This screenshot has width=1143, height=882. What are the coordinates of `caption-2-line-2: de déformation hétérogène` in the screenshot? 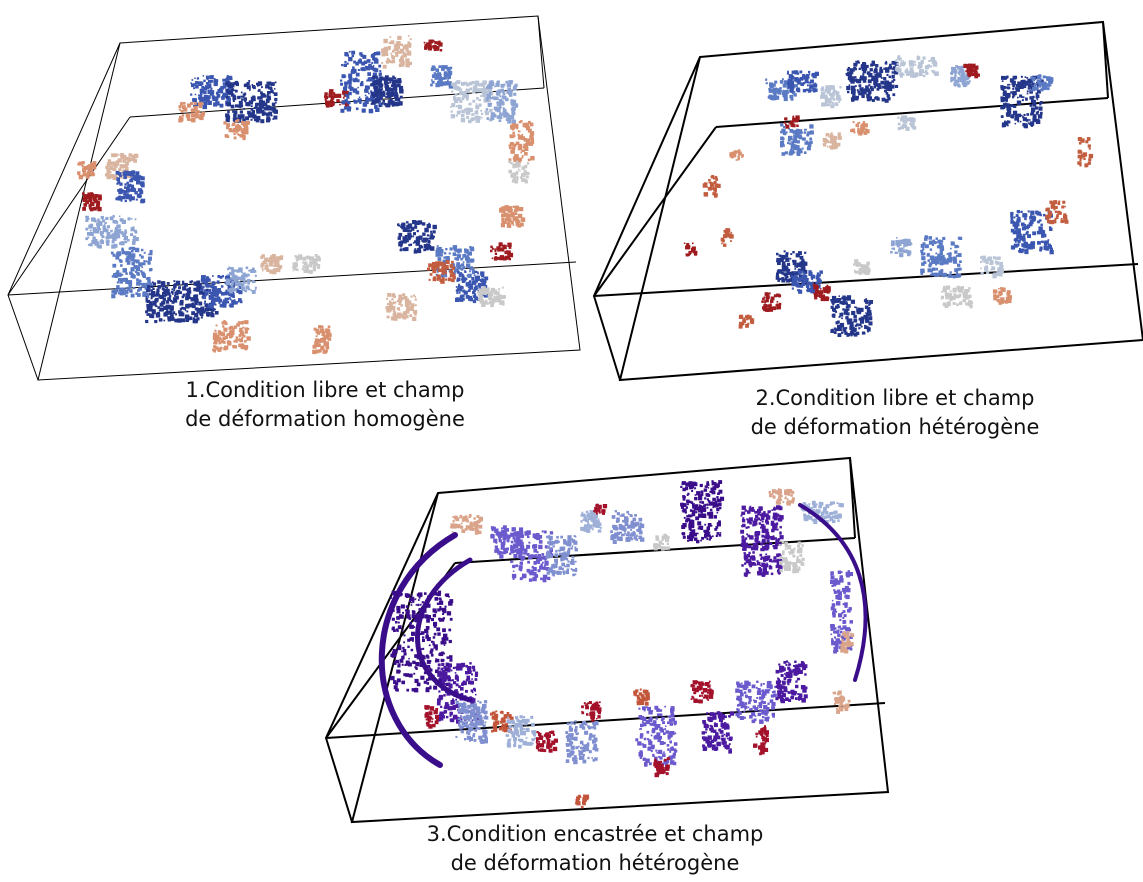 It's located at (895, 427).